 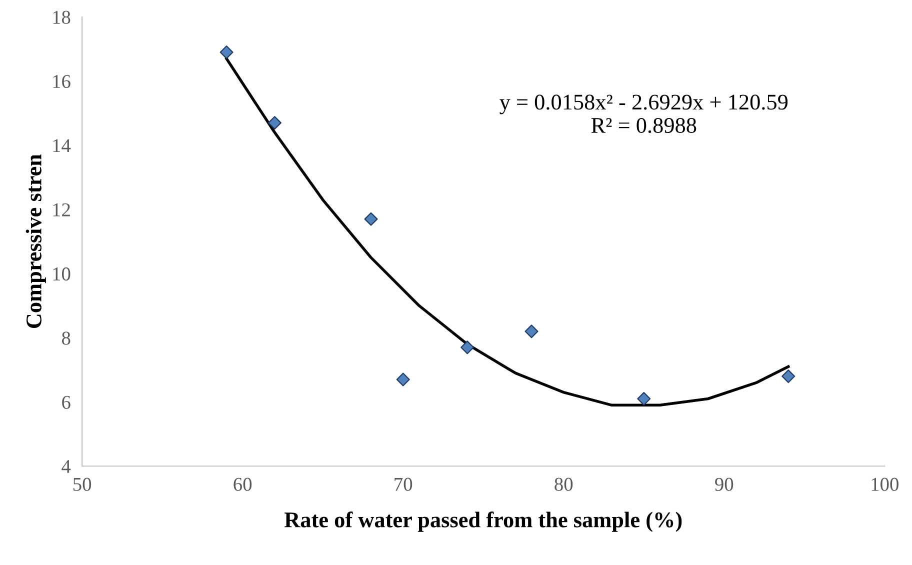 I want to click on annotation: y = 0.0158x² - 2.6929x + 120.59 R² = 0.8988, so click(x=644, y=114).